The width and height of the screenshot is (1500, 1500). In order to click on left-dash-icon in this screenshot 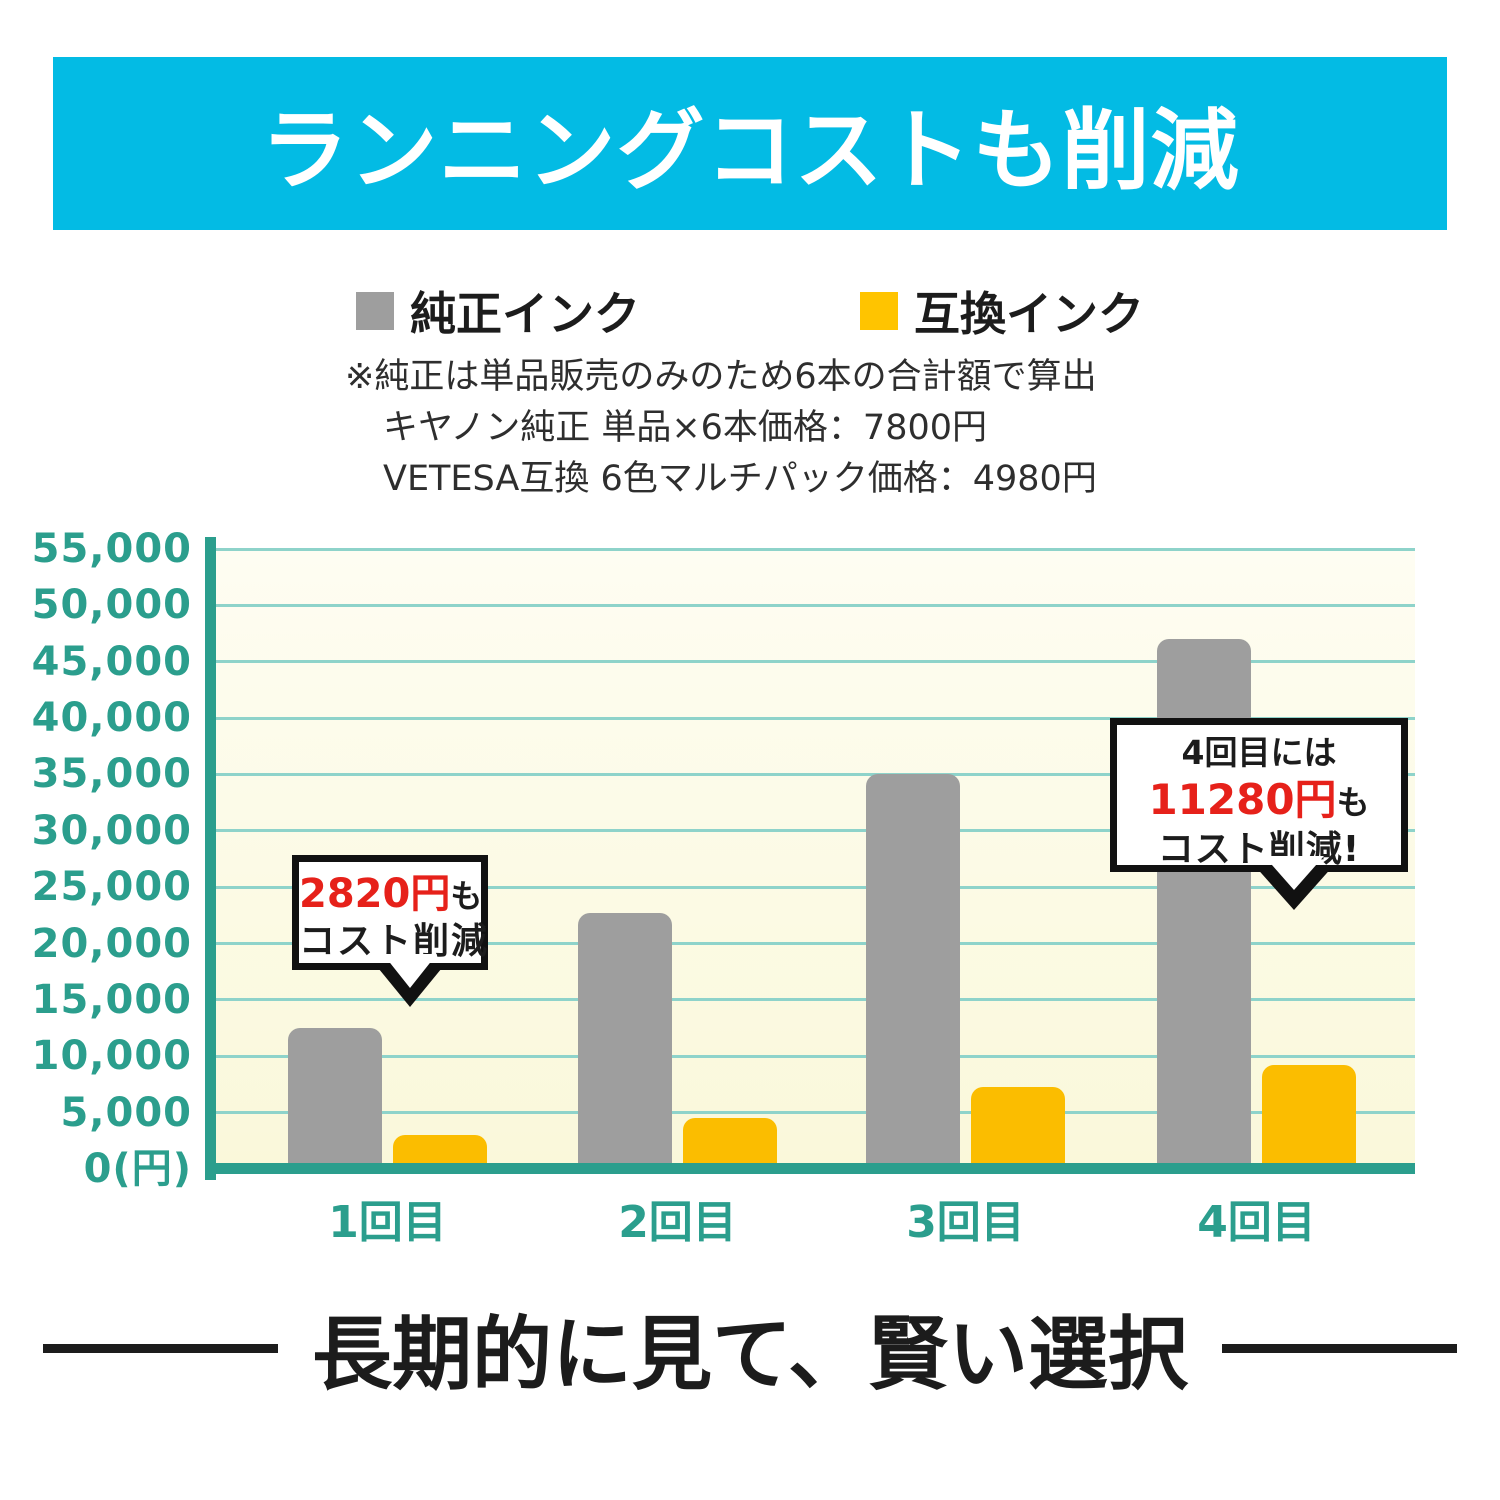, I will do `click(160, 1348)`.